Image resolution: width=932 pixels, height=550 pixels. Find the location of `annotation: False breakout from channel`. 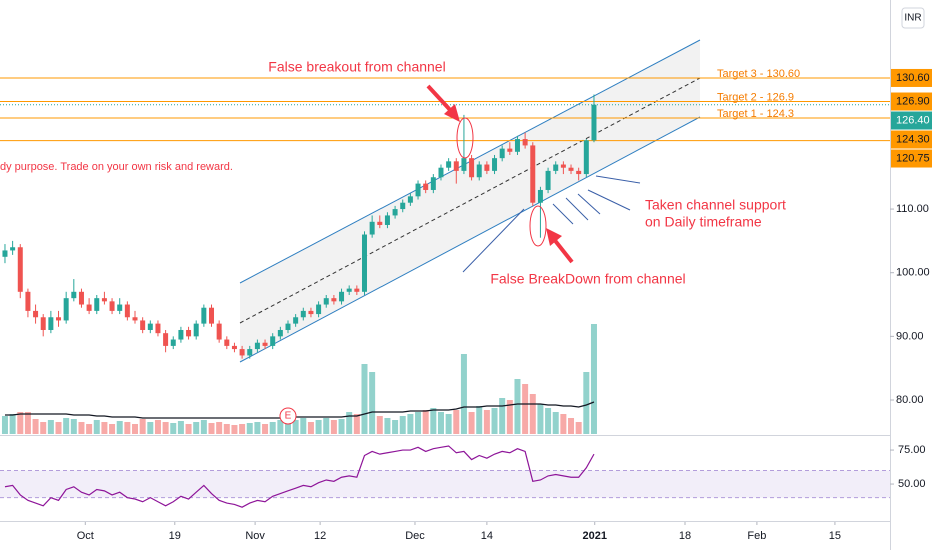

annotation: False breakout from channel is located at coordinates (356, 67).